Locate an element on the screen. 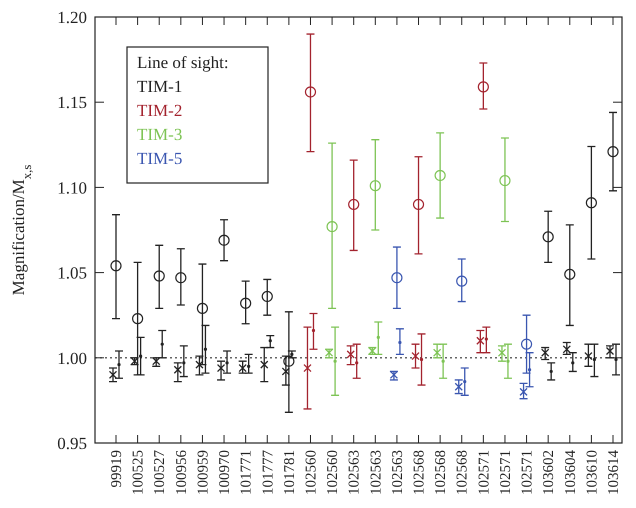  x-tick-label: 101781 is located at coordinates (290, 472).